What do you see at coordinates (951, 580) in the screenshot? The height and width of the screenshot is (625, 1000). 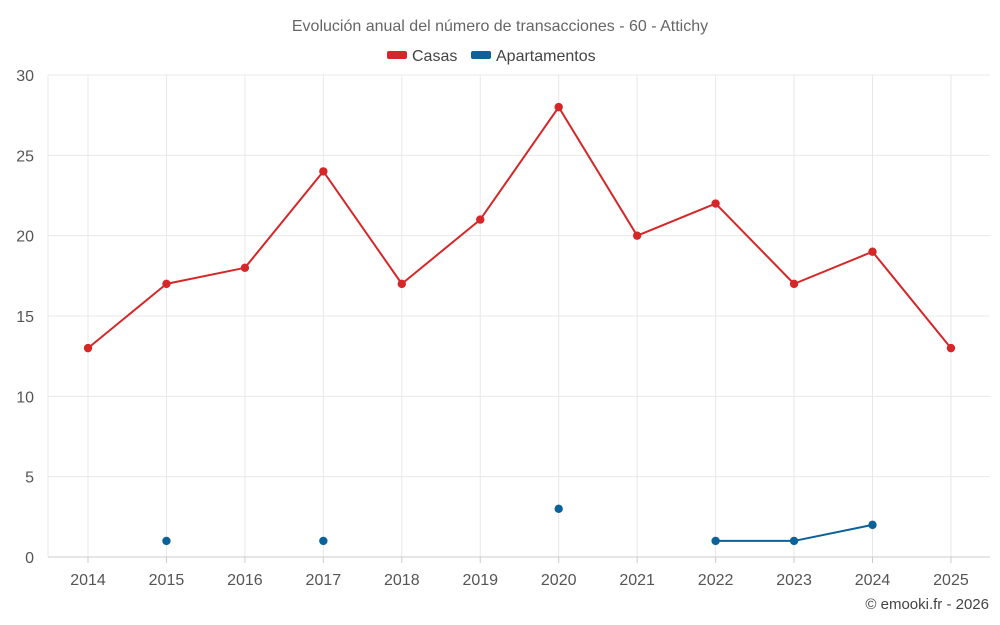 I see `x-tick-label: 2025` at bounding box center [951, 580].